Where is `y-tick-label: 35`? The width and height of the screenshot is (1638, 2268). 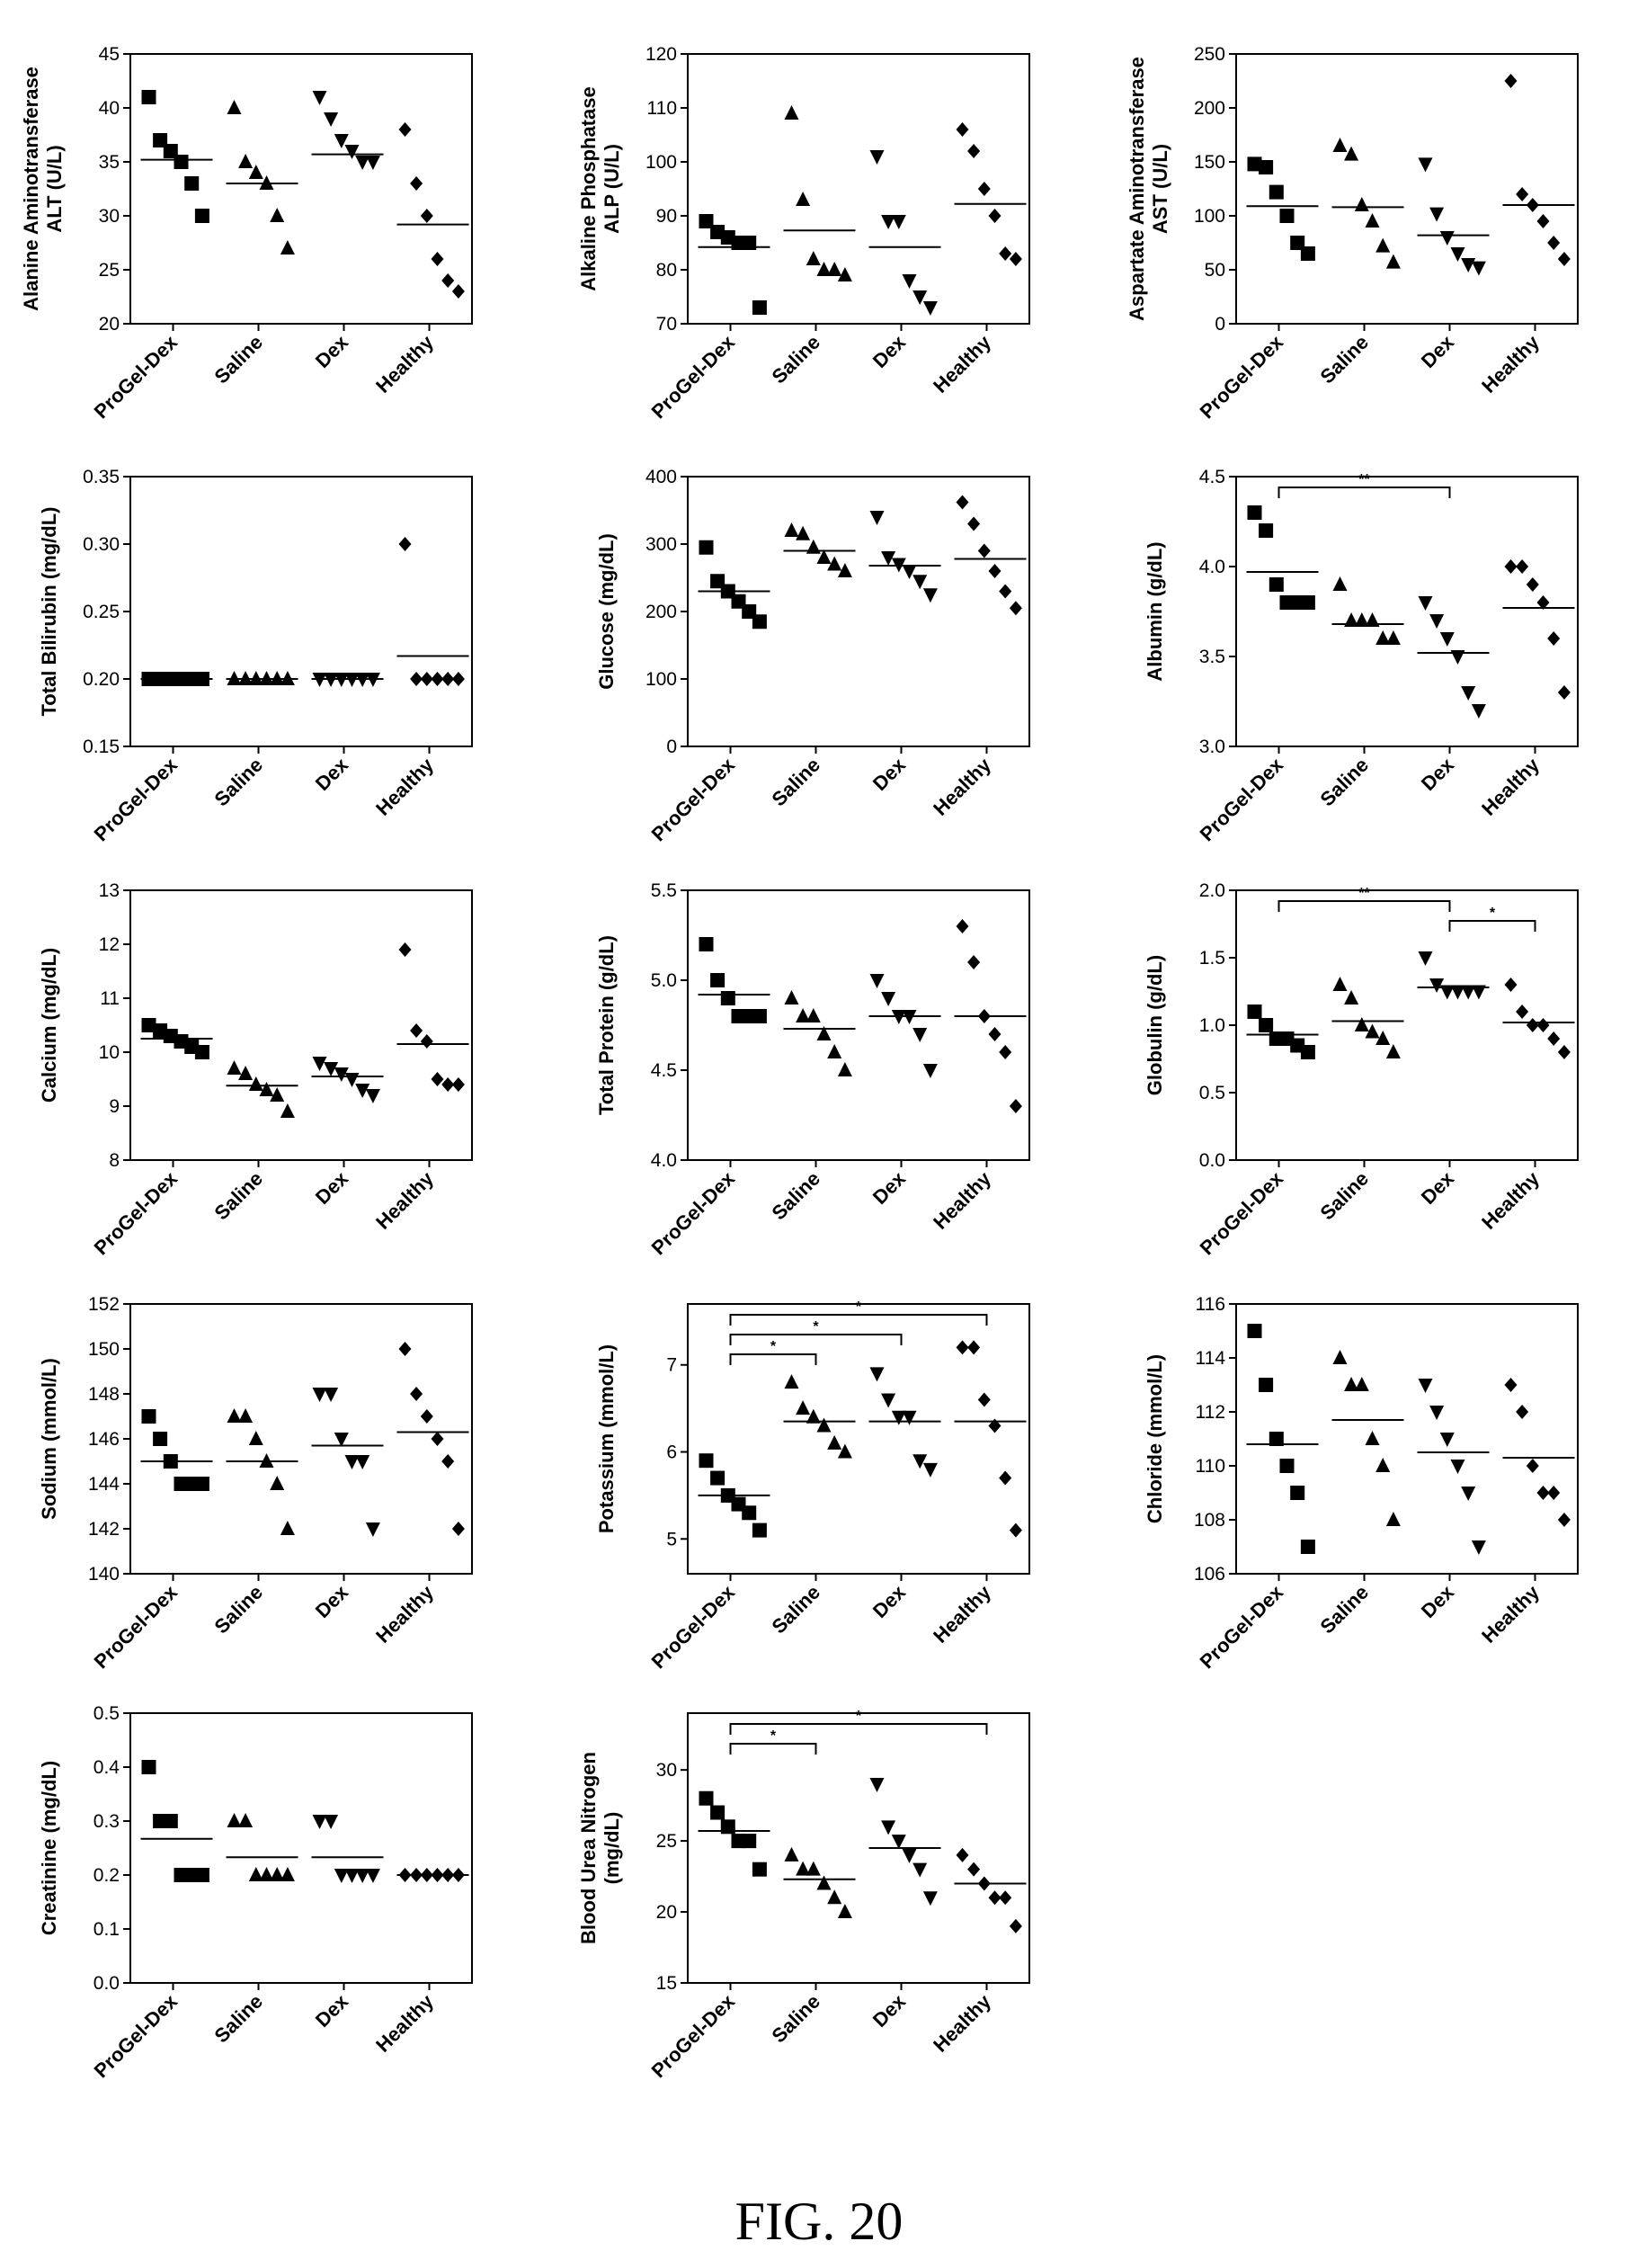
y-tick-label: 35 is located at coordinates (109, 162).